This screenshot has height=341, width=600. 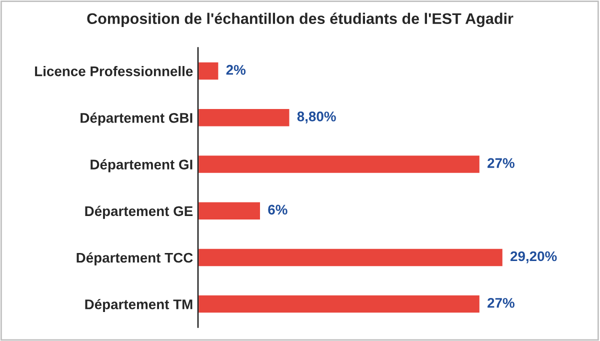 What do you see at coordinates (533, 257) in the screenshot?
I see `data-label: 29,20%` at bounding box center [533, 257].